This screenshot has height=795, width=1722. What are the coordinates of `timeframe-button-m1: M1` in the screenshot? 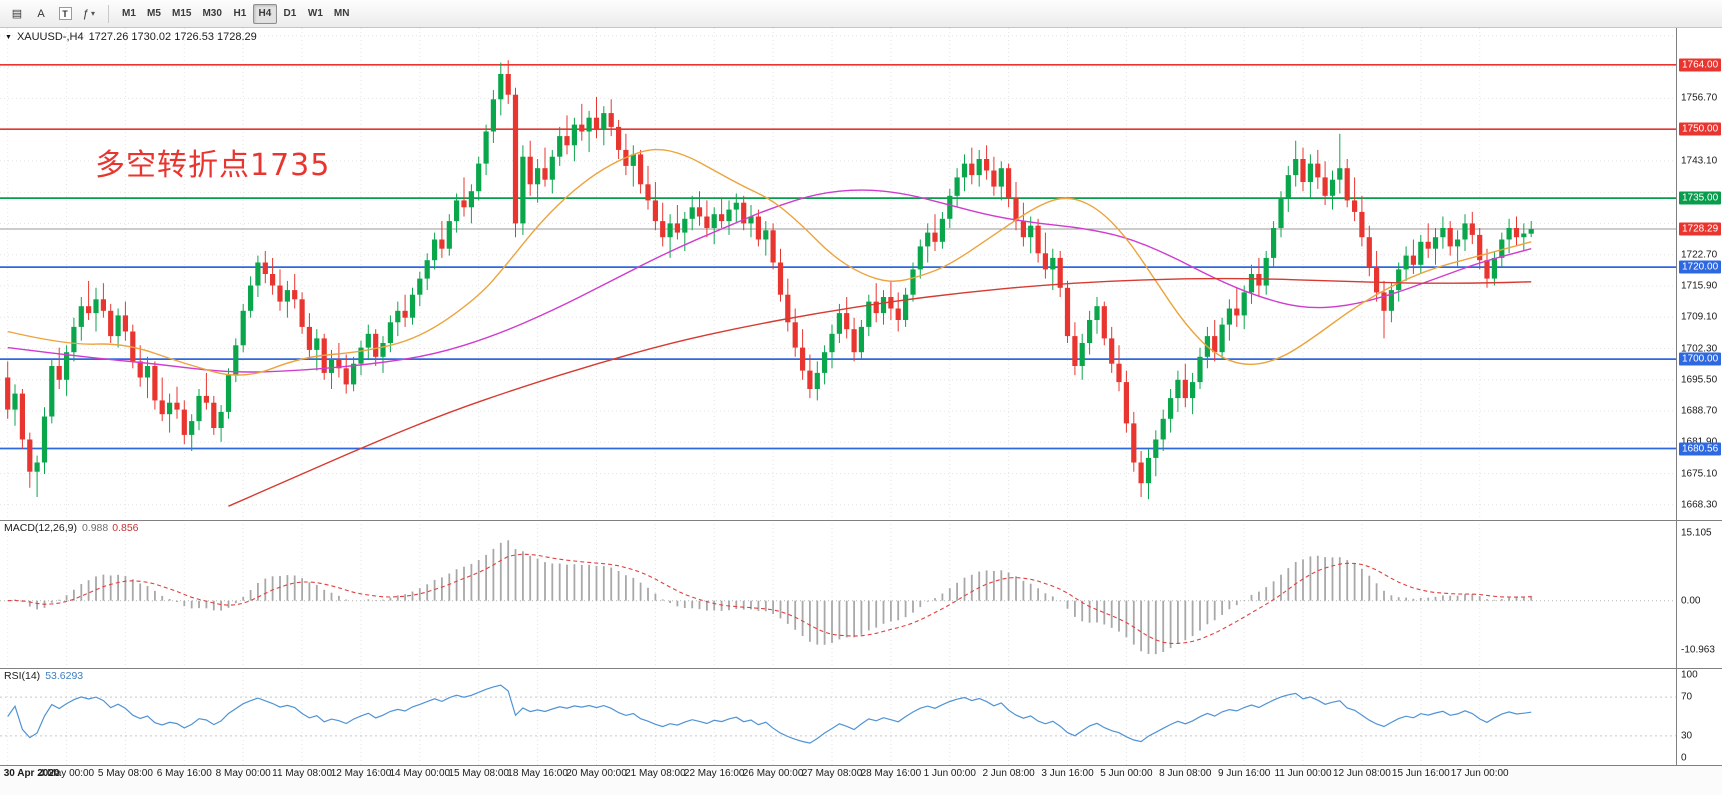 It's located at (129, 13).